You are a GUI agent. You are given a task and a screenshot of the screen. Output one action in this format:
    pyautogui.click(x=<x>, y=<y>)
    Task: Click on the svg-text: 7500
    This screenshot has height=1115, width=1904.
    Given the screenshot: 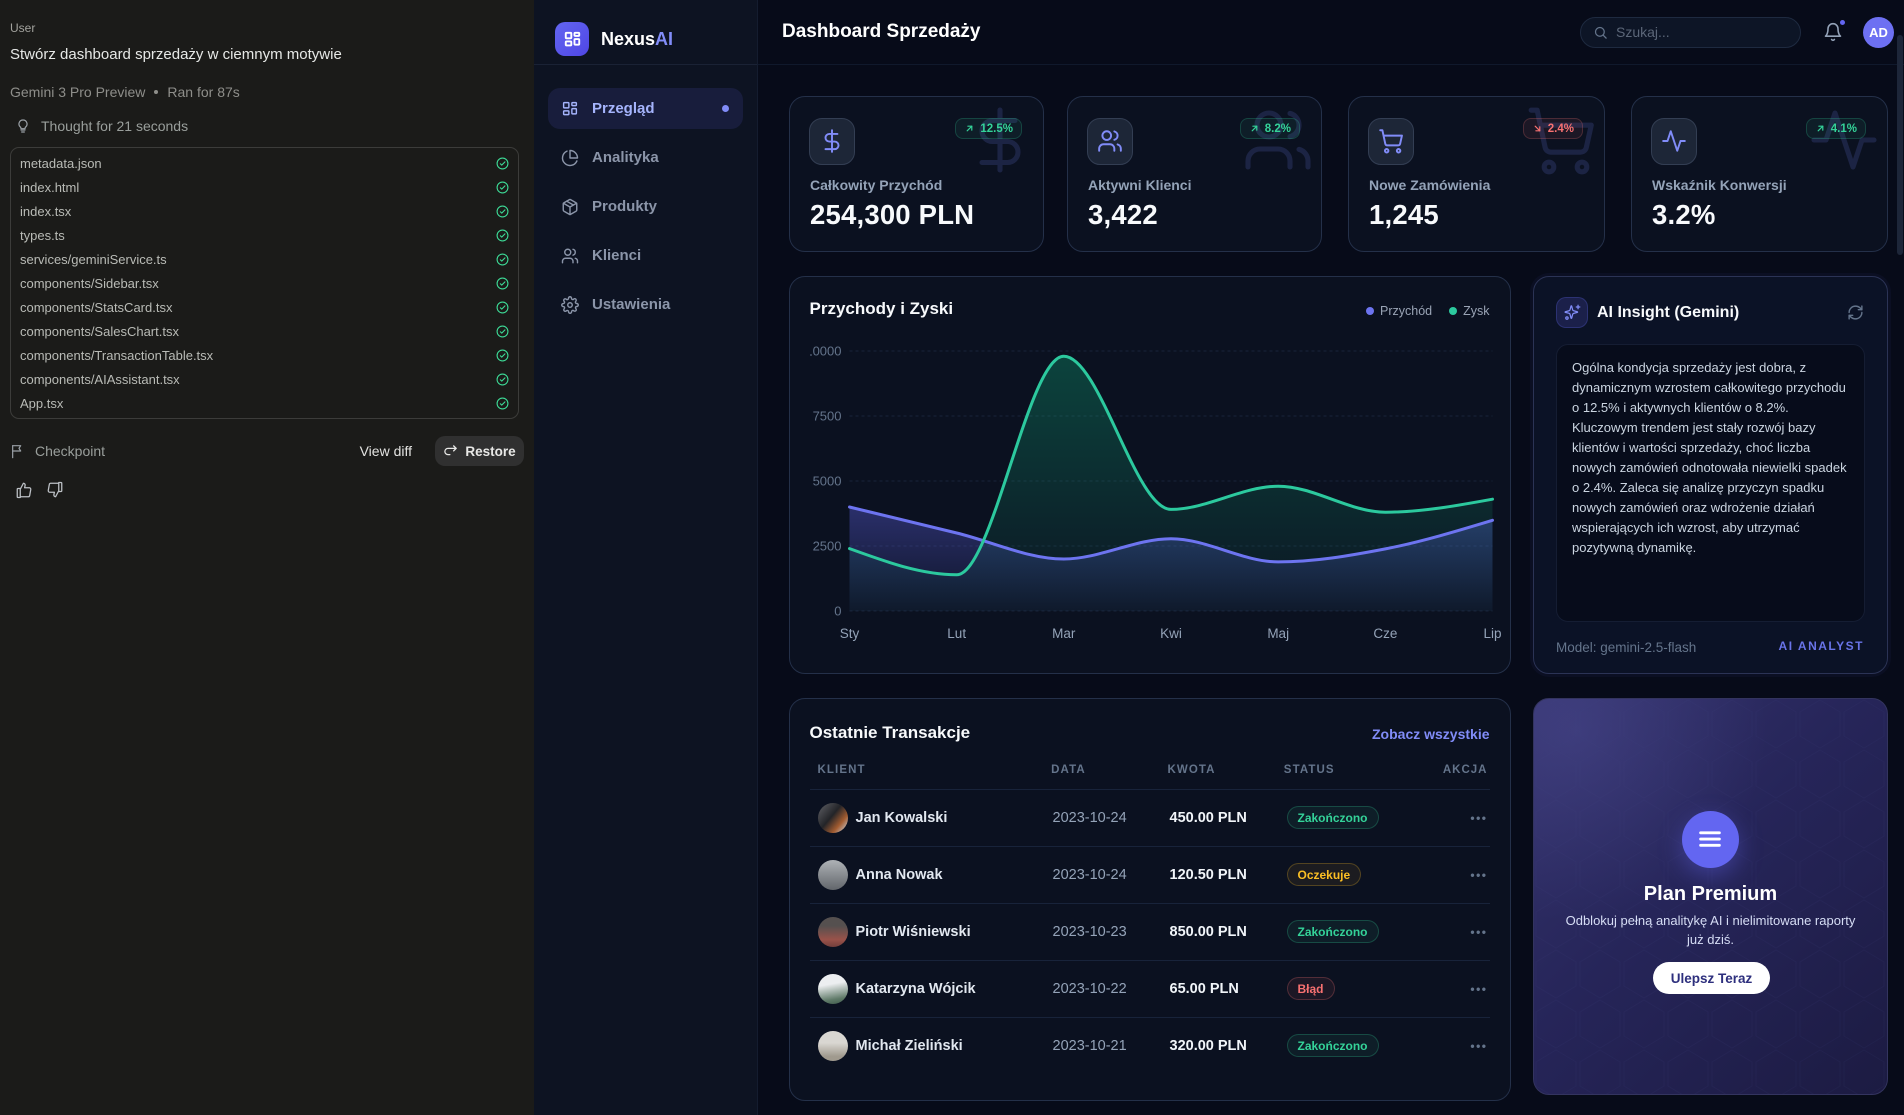 What is the action you would take?
    pyautogui.click(x=826, y=416)
    